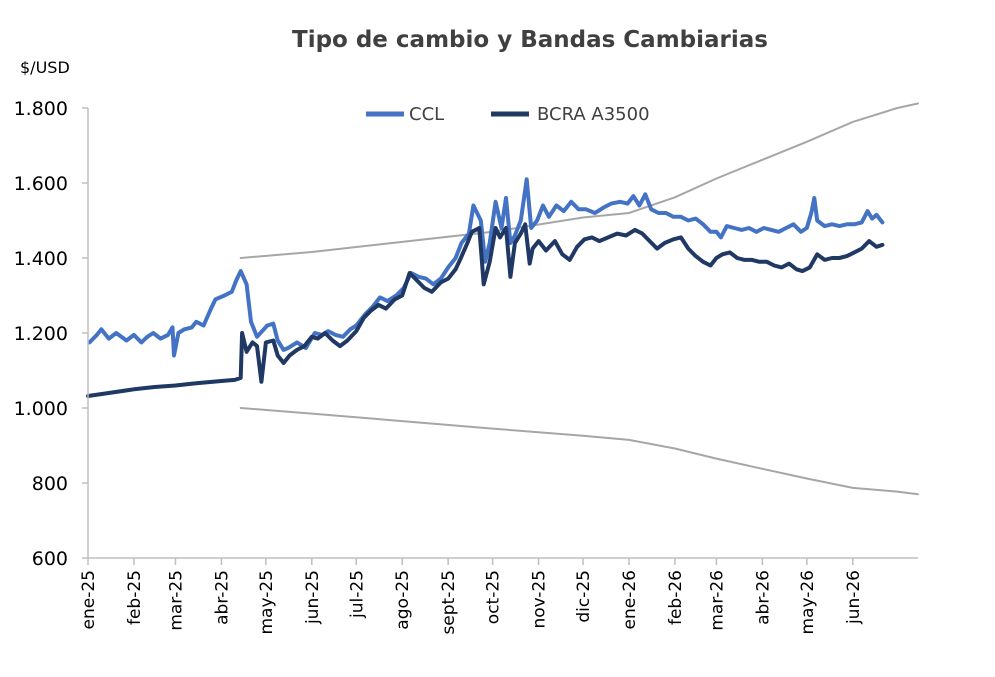 The width and height of the screenshot is (995, 677). What do you see at coordinates (50, 484) in the screenshot?
I see `y-tick-label: 800` at bounding box center [50, 484].